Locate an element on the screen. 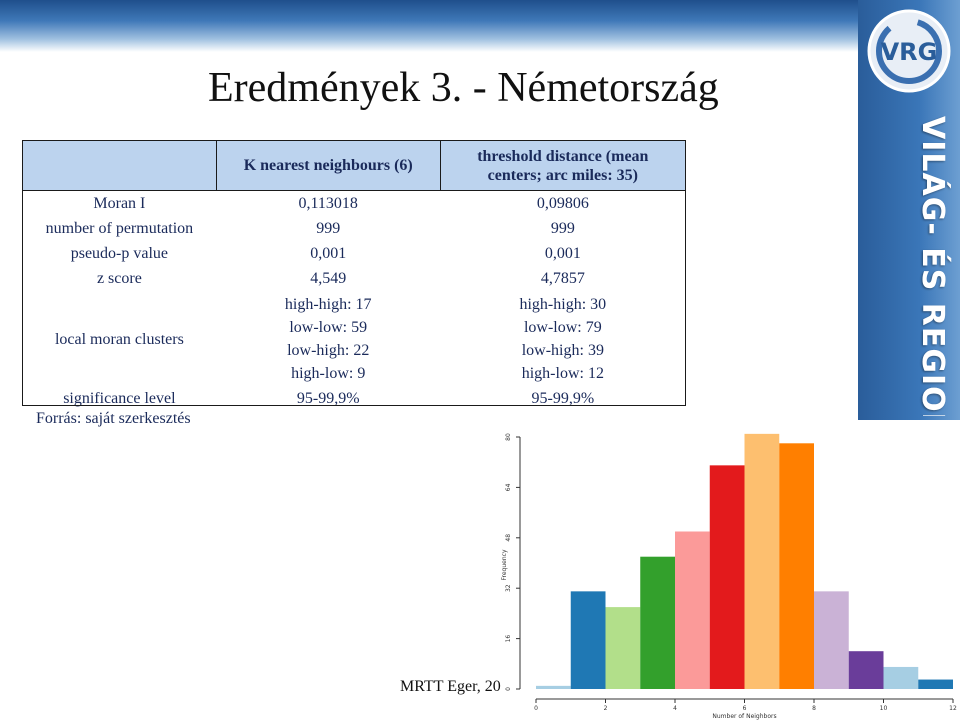  knn-cluster-low-low: low-low: 59 is located at coordinates (328, 327).